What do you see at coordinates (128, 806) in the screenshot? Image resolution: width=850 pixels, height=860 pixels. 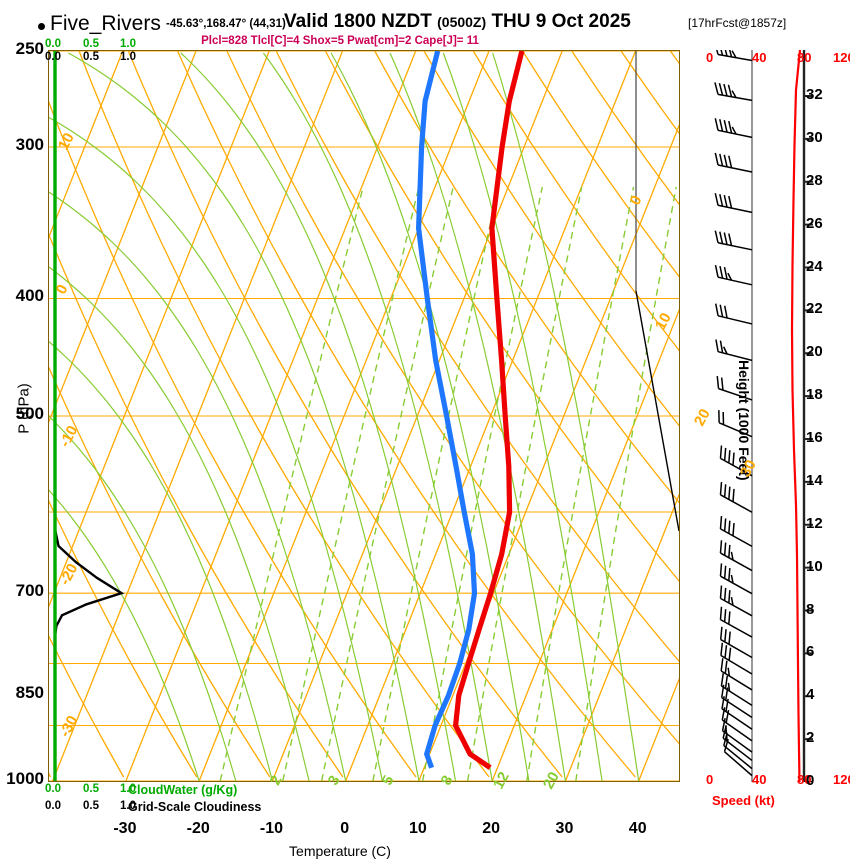 I see `cloudiness-tick-bot-2: 1.0` at bounding box center [128, 806].